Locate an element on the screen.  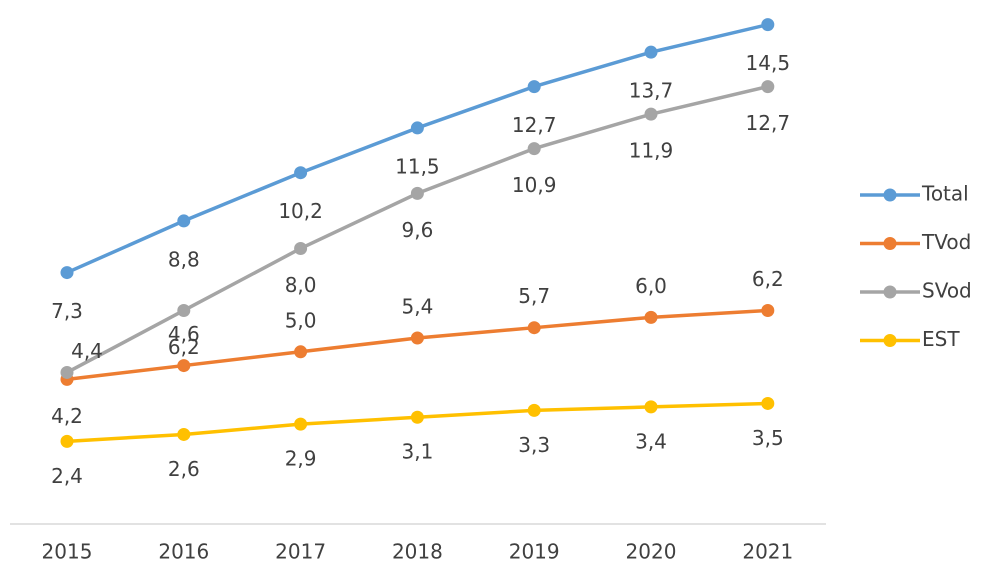
data-label: 4,2 is located at coordinates (67, 416).